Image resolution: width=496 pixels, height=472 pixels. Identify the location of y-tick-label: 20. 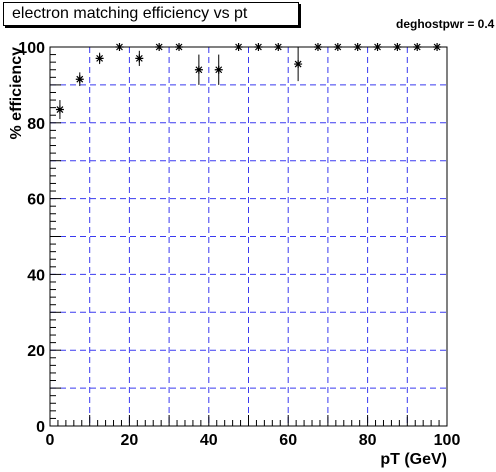
(36, 351).